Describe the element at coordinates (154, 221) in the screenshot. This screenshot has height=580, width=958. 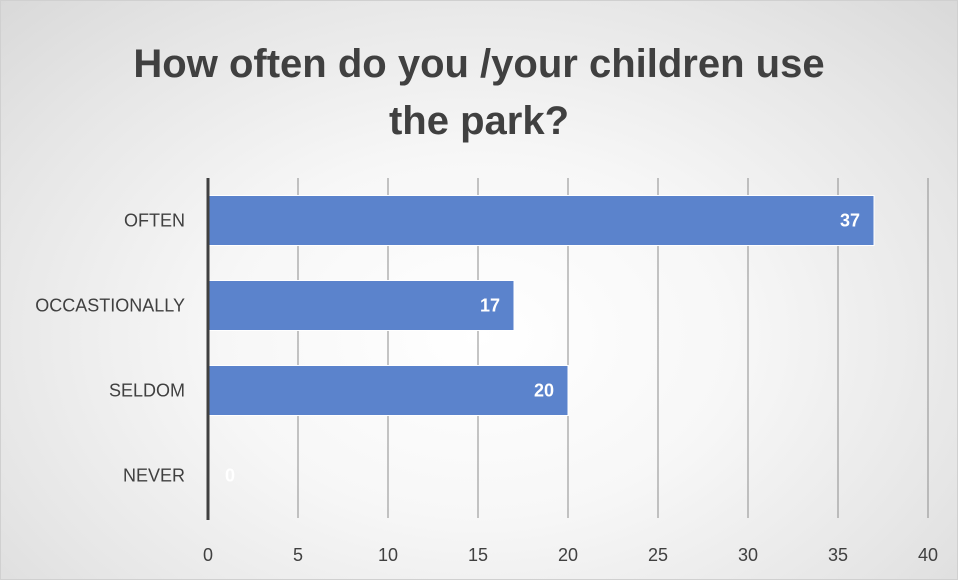
I see `category-label-often: OFTEN` at that location.